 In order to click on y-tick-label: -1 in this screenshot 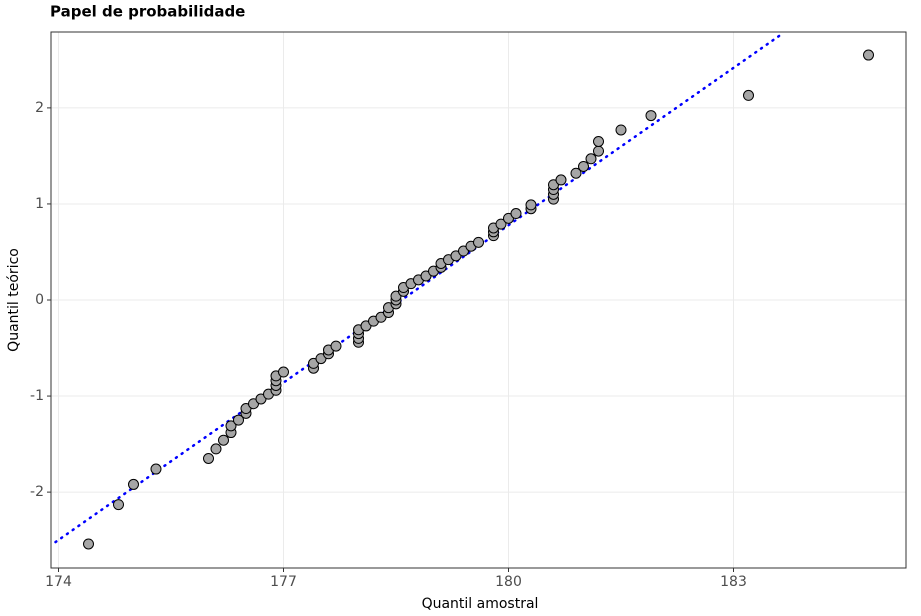, I will do `click(37, 396)`.